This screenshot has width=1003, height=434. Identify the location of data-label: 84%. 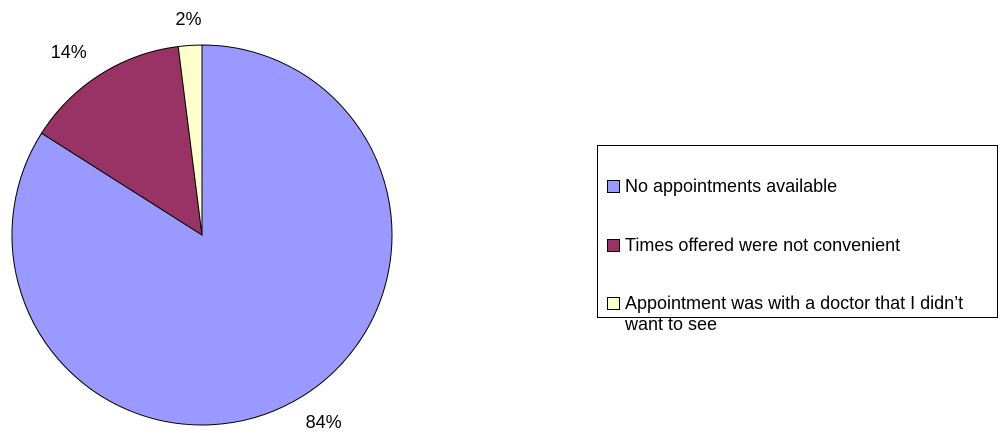
(324, 422).